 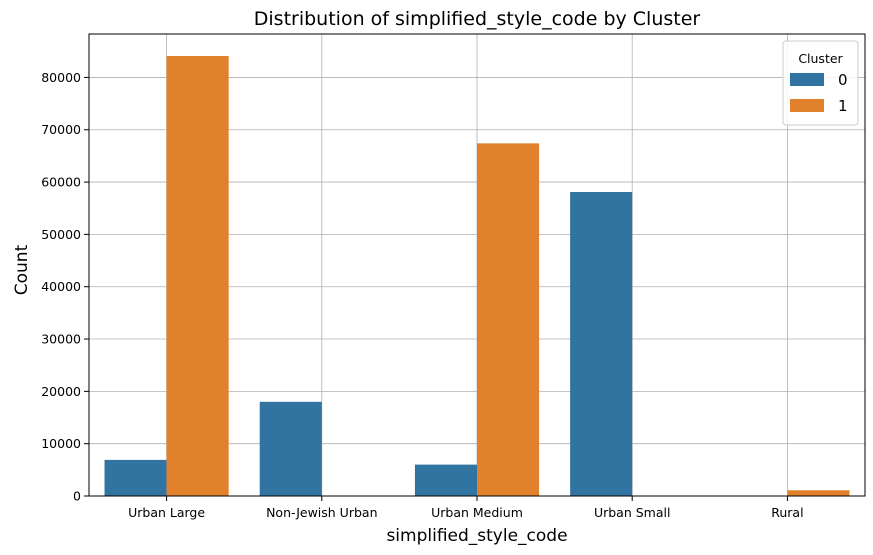 I want to click on y-tick-label-5: 50000, so click(x=61, y=234).